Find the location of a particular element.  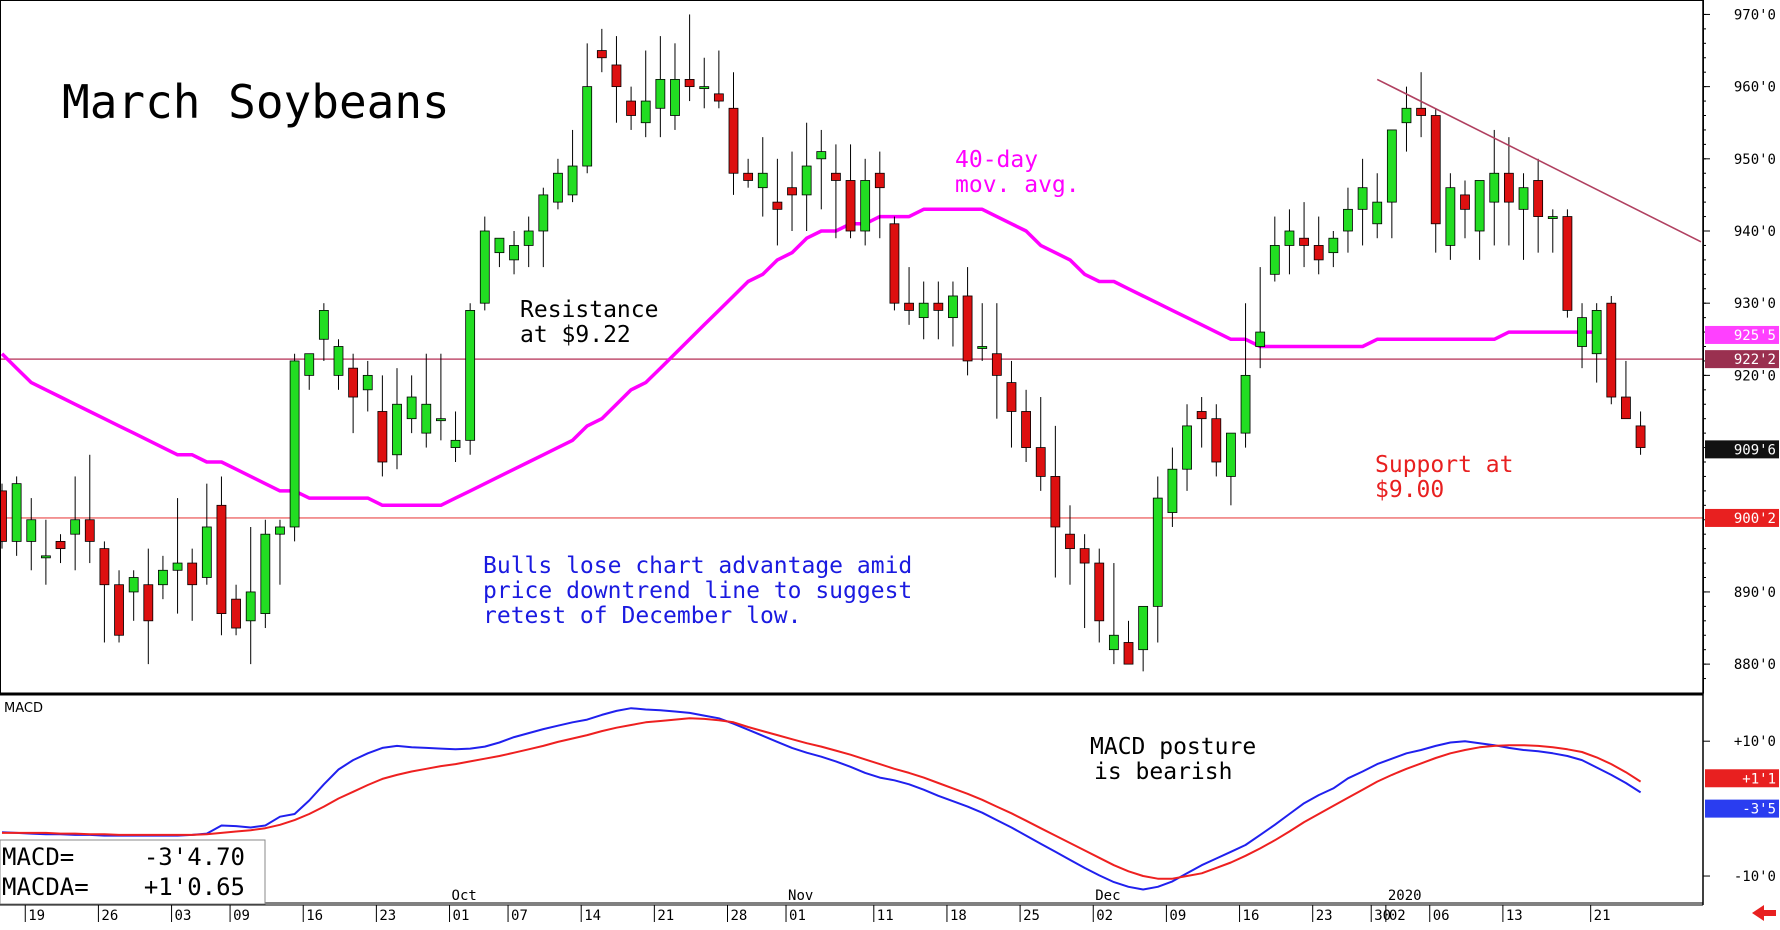

scroll-left-arrow-icon is located at coordinates (1764, 913).